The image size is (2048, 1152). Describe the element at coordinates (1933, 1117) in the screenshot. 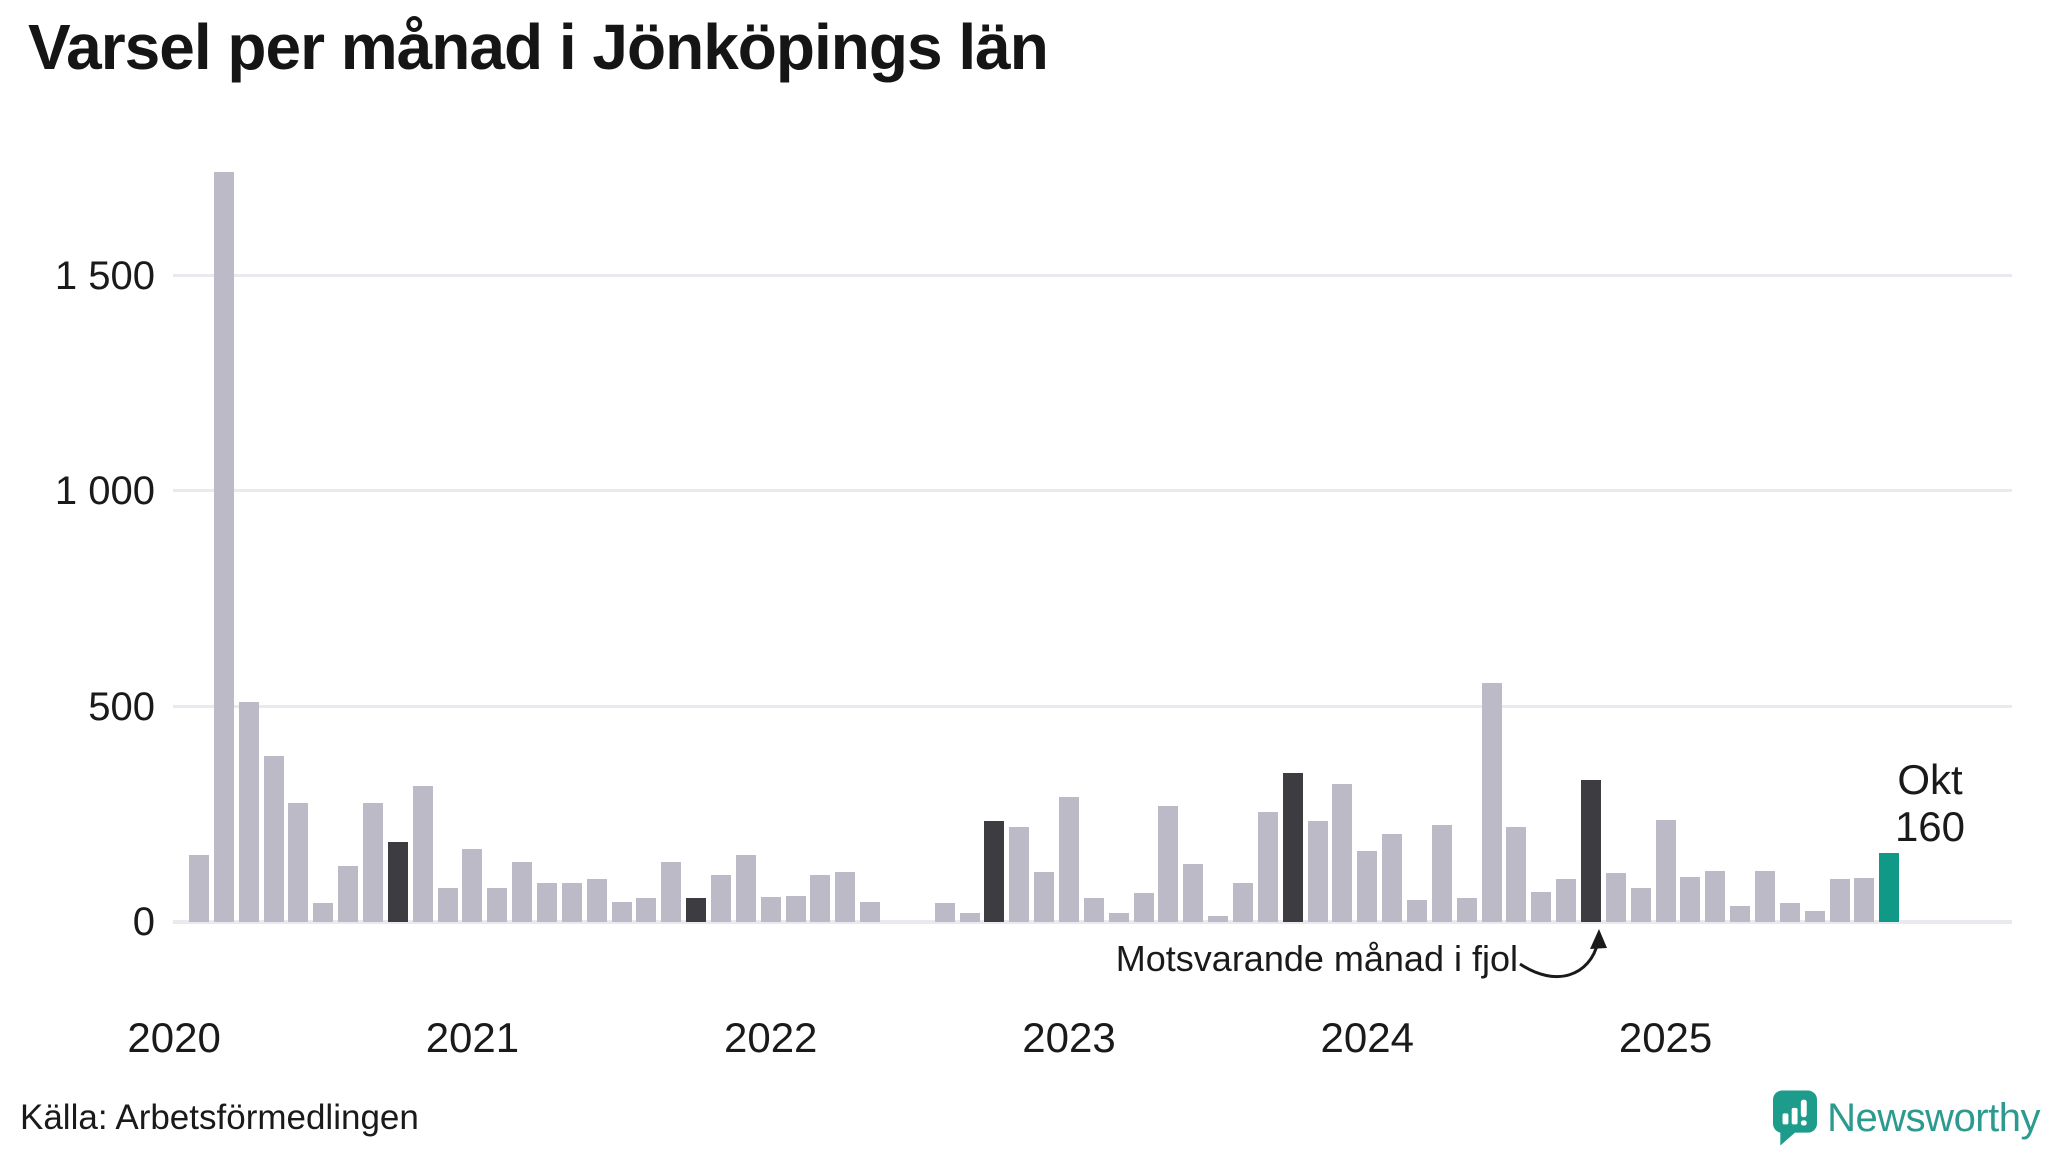

I see `brand-name: Newsworthy` at that location.